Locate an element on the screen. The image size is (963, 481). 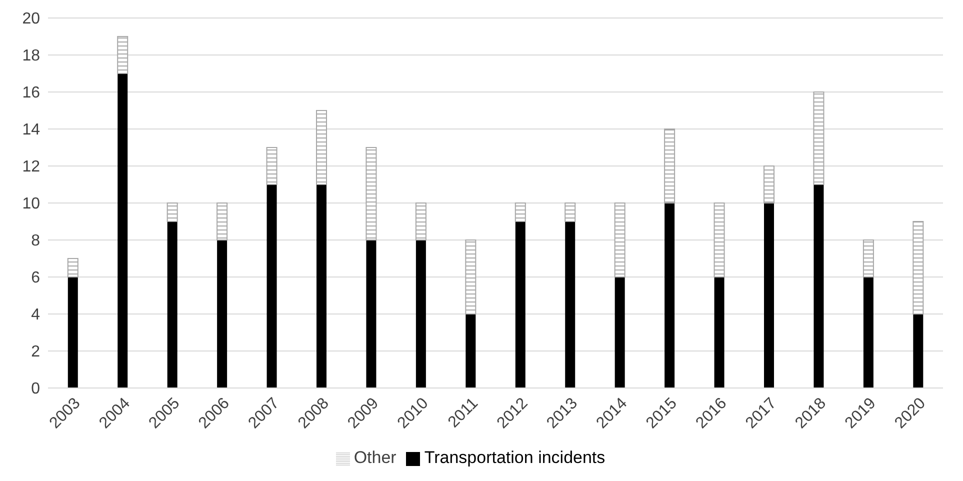
y-tick-label: 16 is located at coordinates (31, 93).